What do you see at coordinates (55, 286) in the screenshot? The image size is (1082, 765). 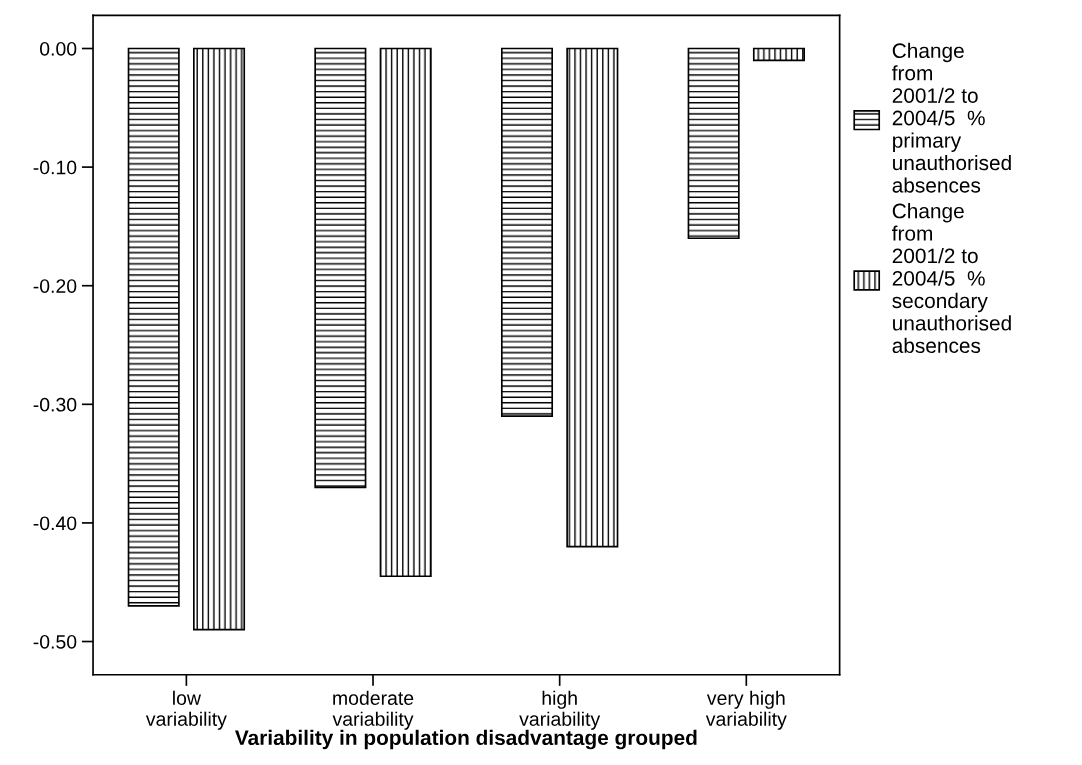 I see `y-tick-label: -0.20` at bounding box center [55, 286].